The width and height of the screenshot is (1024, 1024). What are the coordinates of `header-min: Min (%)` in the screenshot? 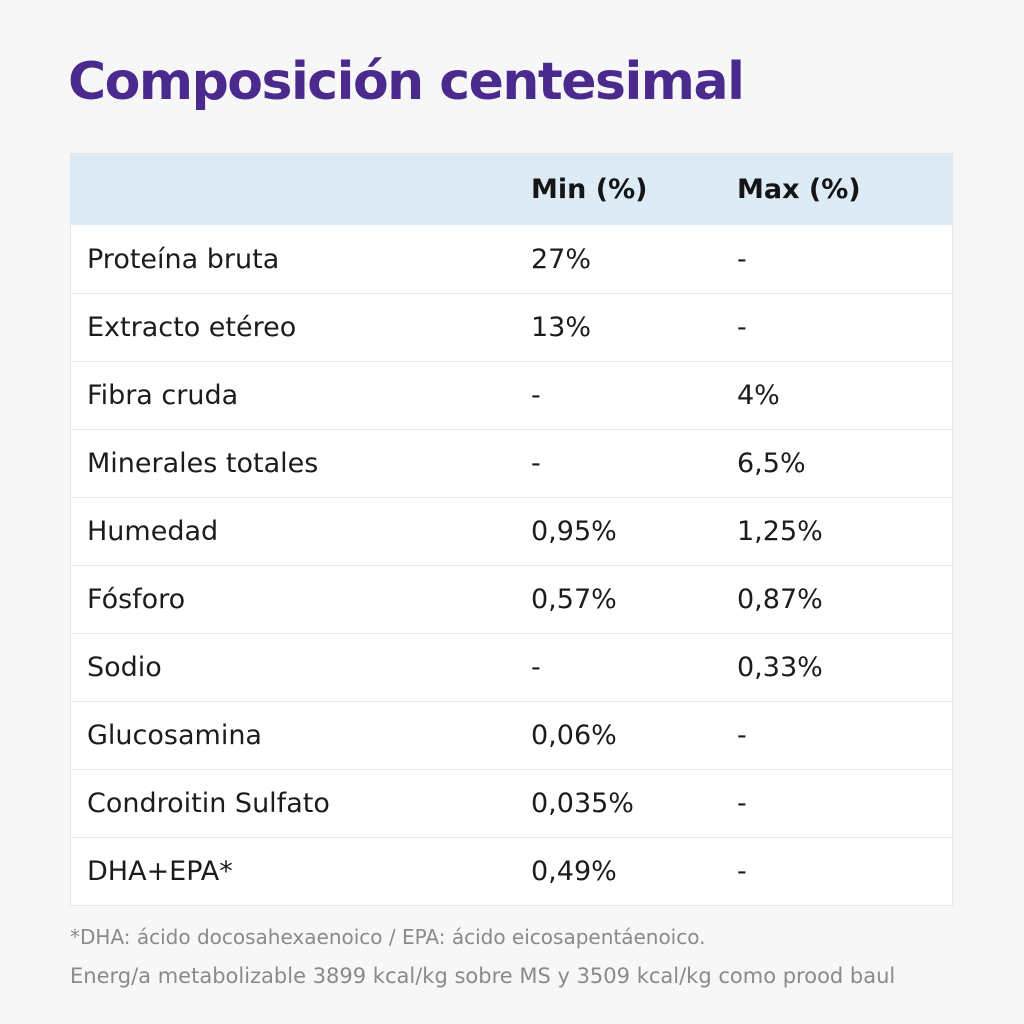 It's located at (589, 189).